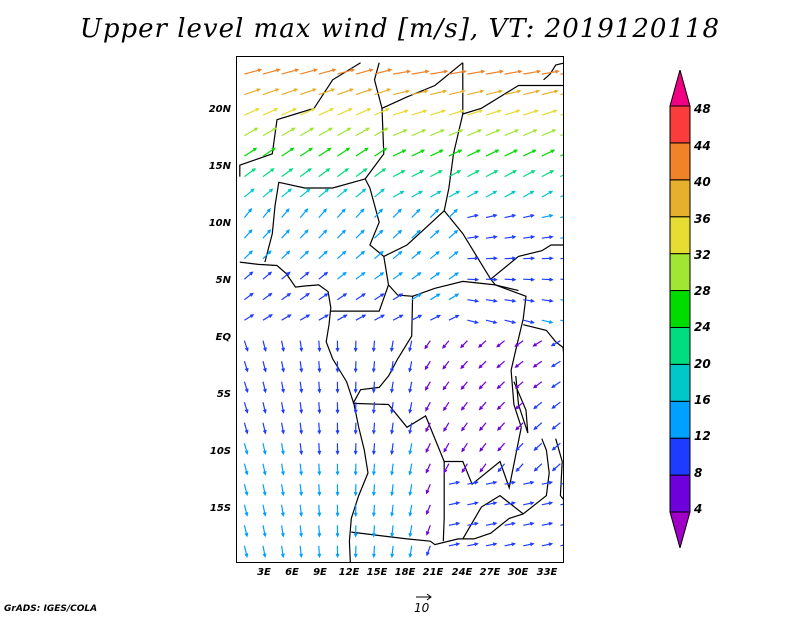  I want to click on colorbar-label-36: 36, so click(702, 219).